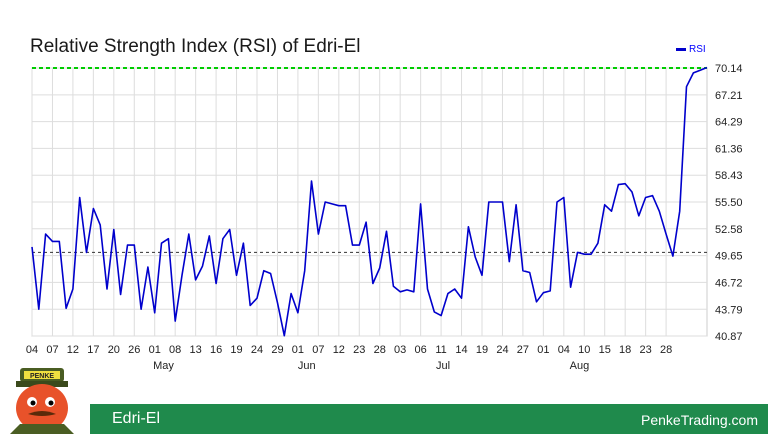 The height and width of the screenshot is (434, 768). I want to click on x-tick-label: 14, so click(461, 350).